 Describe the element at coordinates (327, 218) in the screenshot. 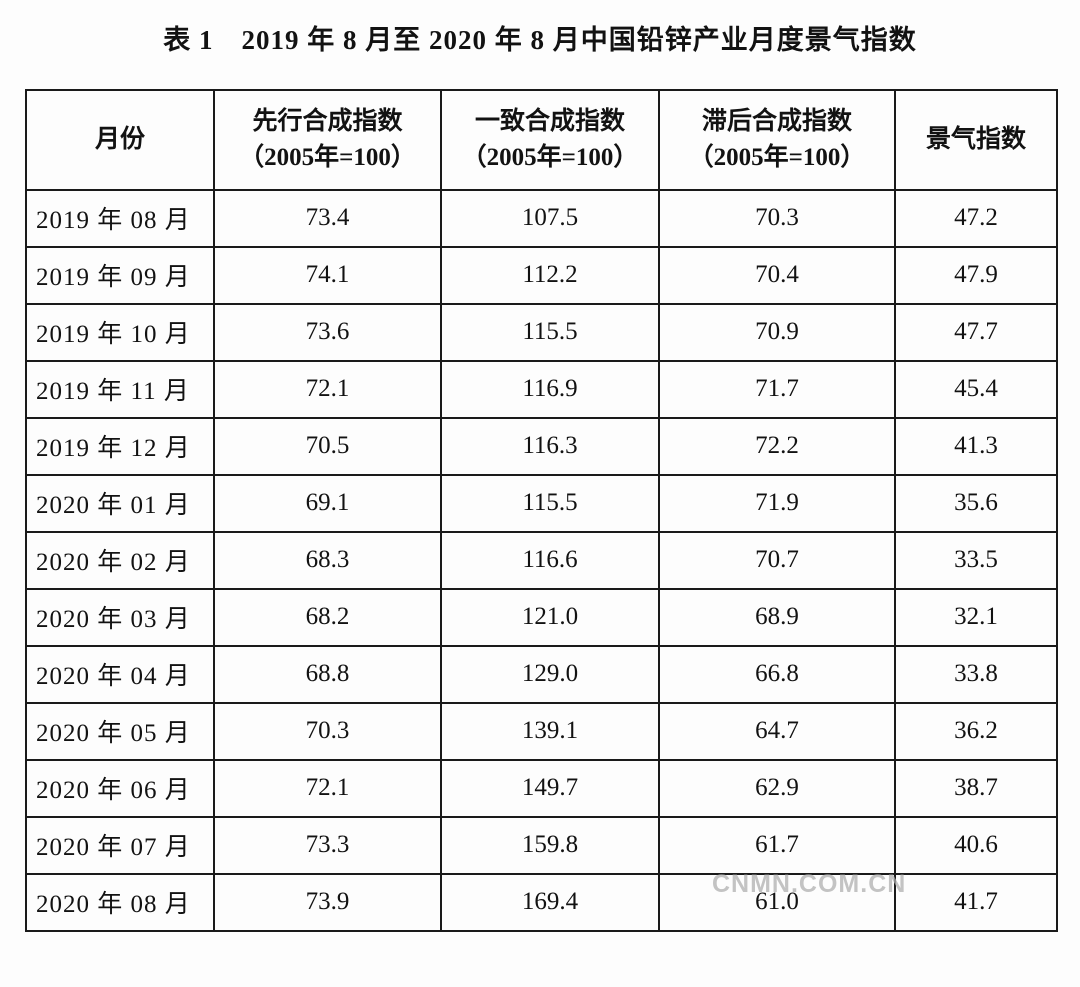

I see `cell-leading: 73.4` at that location.